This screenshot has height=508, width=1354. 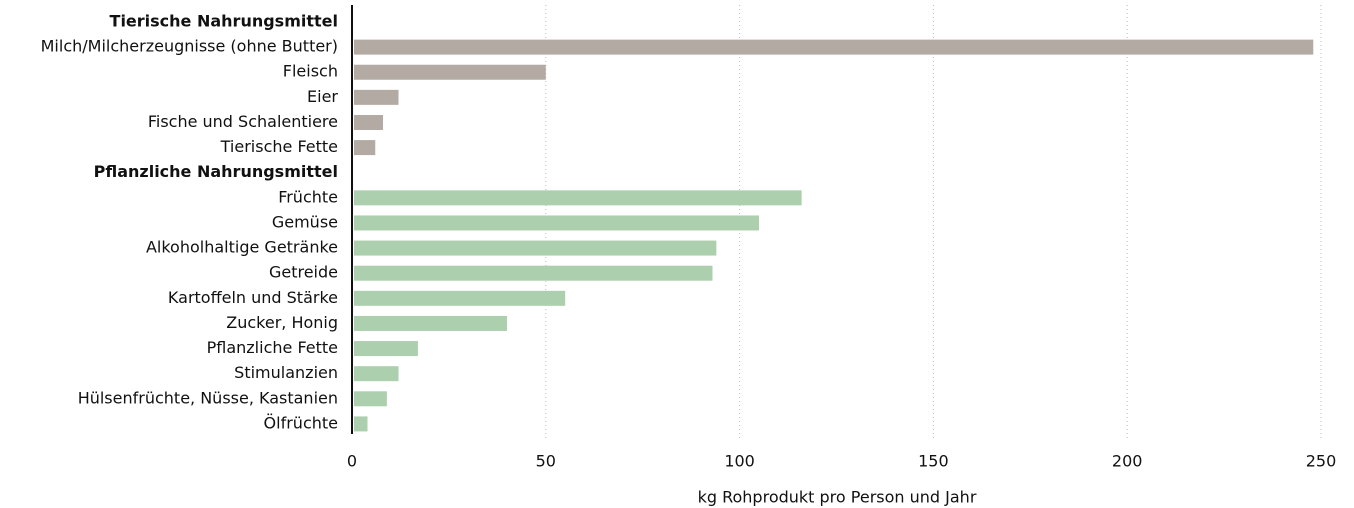 I want to click on x-tick-label: 0, so click(x=352, y=461).